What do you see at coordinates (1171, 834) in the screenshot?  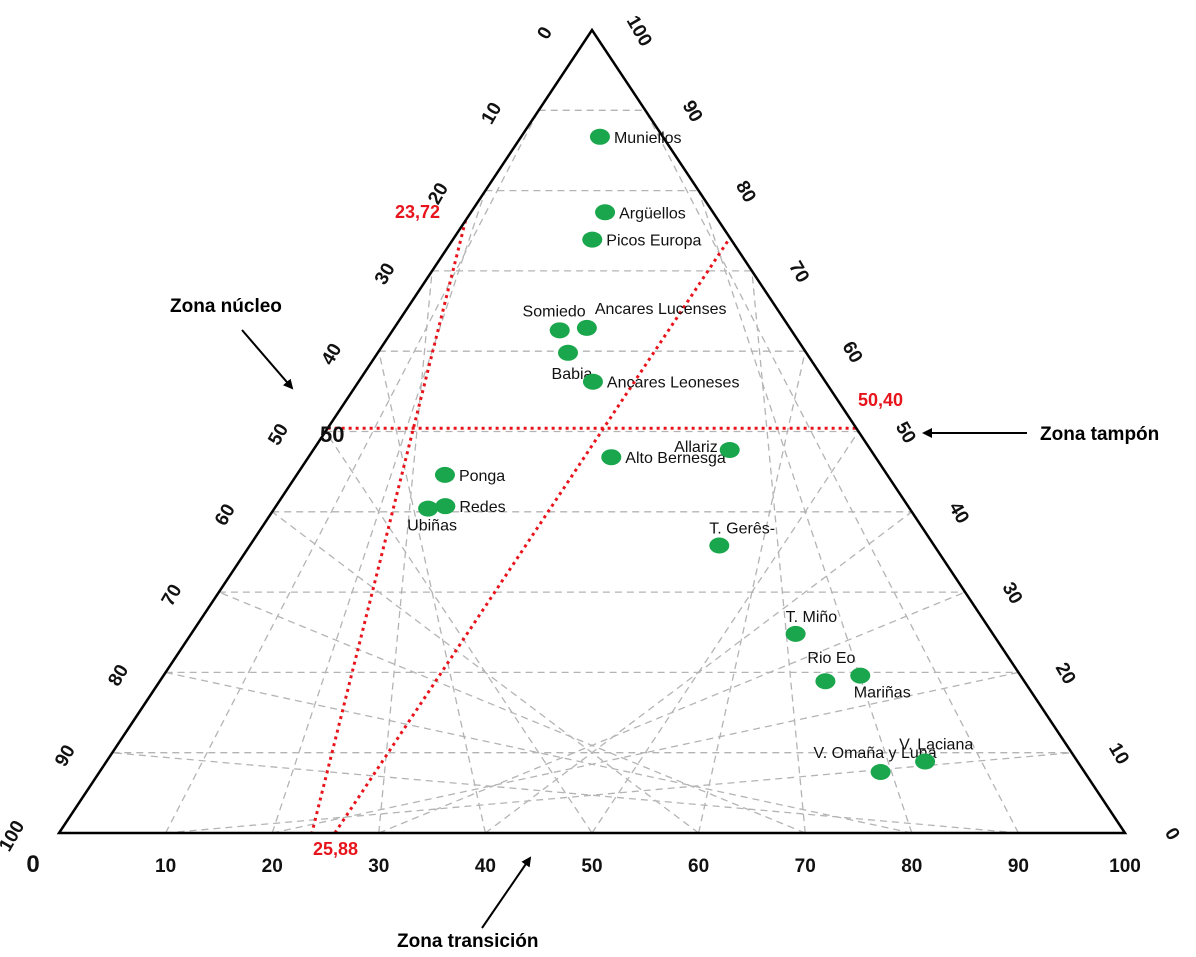 I see `right-tick-label: 0` at bounding box center [1171, 834].